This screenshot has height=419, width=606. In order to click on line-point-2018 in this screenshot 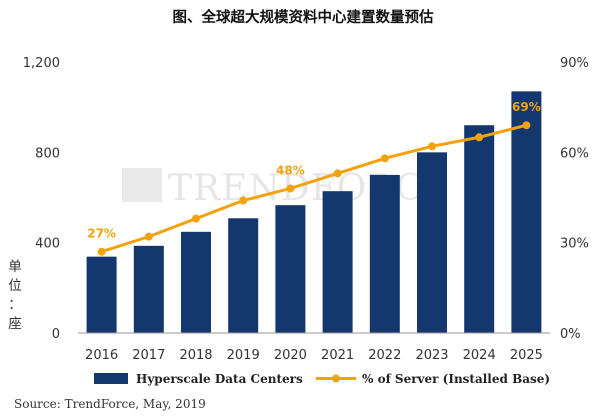, I will do `click(196, 218)`.